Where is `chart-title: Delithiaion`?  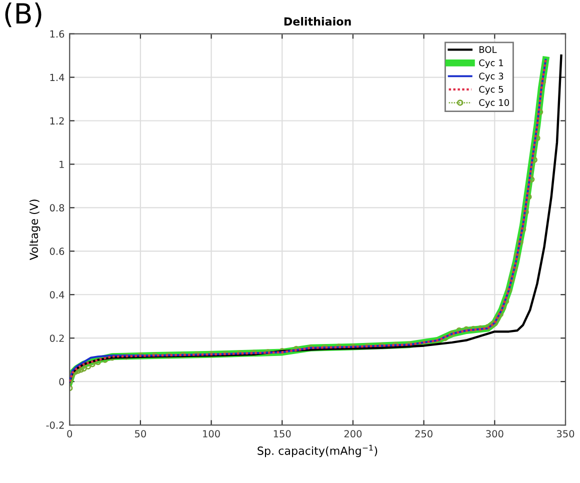 chart-title: Delithiaion is located at coordinates (317, 21).